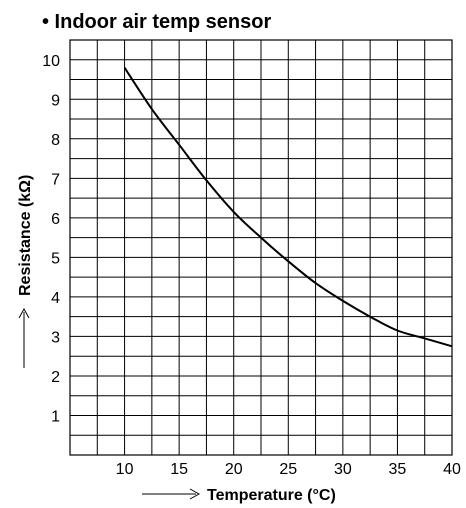 This screenshot has height=508, width=466. What do you see at coordinates (195, 494) in the screenshot?
I see `x-axis-arrow-head` at bounding box center [195, 494].